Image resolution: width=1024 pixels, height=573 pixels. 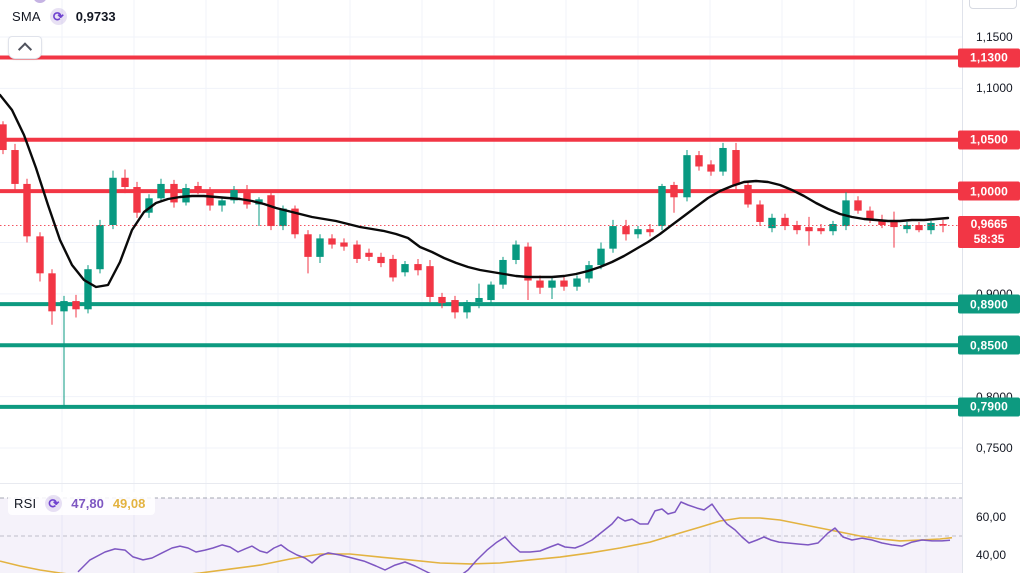 I want to click on level-price-badge: 0,7900, so click(x=989, y=407).